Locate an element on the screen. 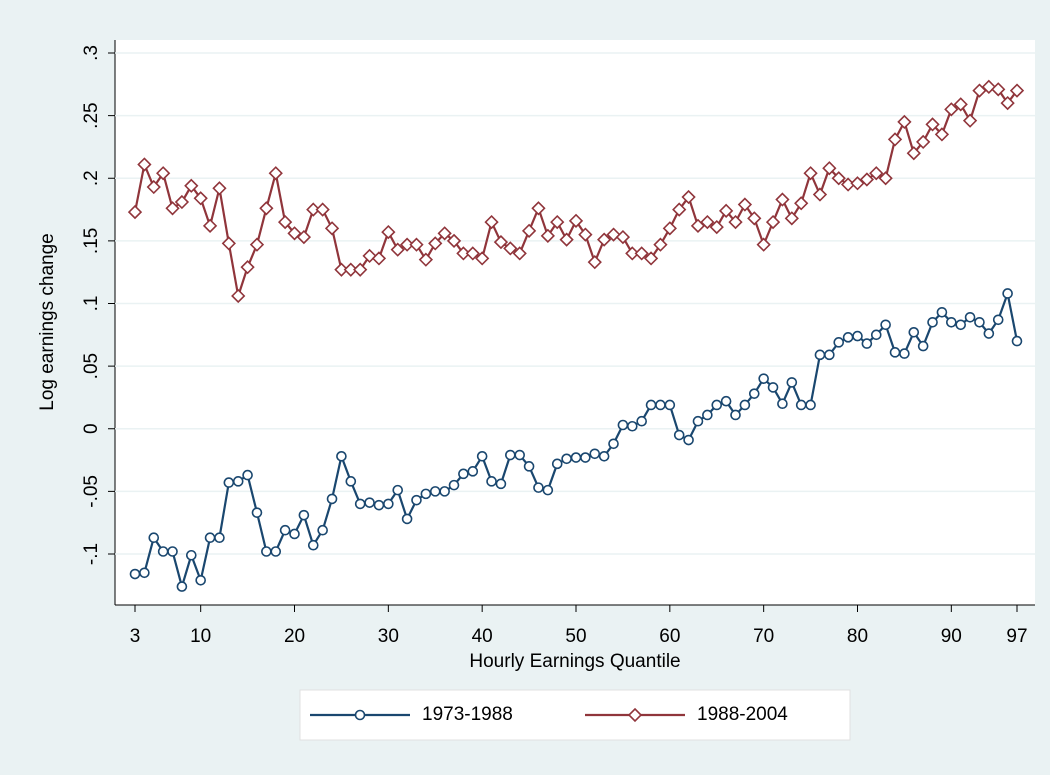 Image resolution: width=1050 pixels, height=775 pixels. x-tick-label: 50 is located at coordinates (575, 636).